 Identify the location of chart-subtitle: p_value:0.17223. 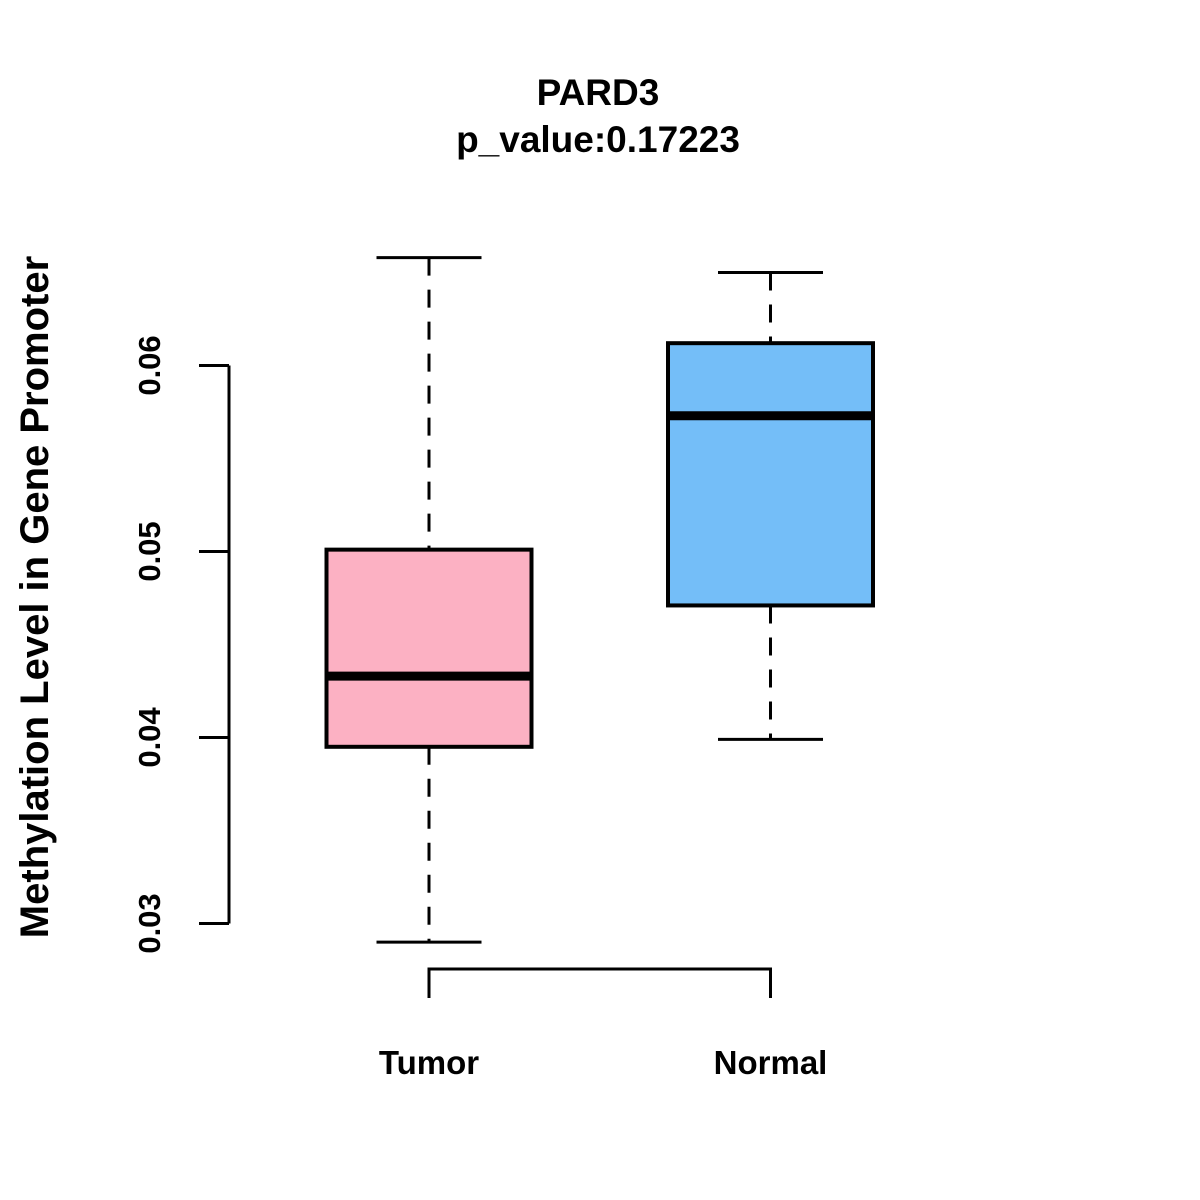
(598, 139).